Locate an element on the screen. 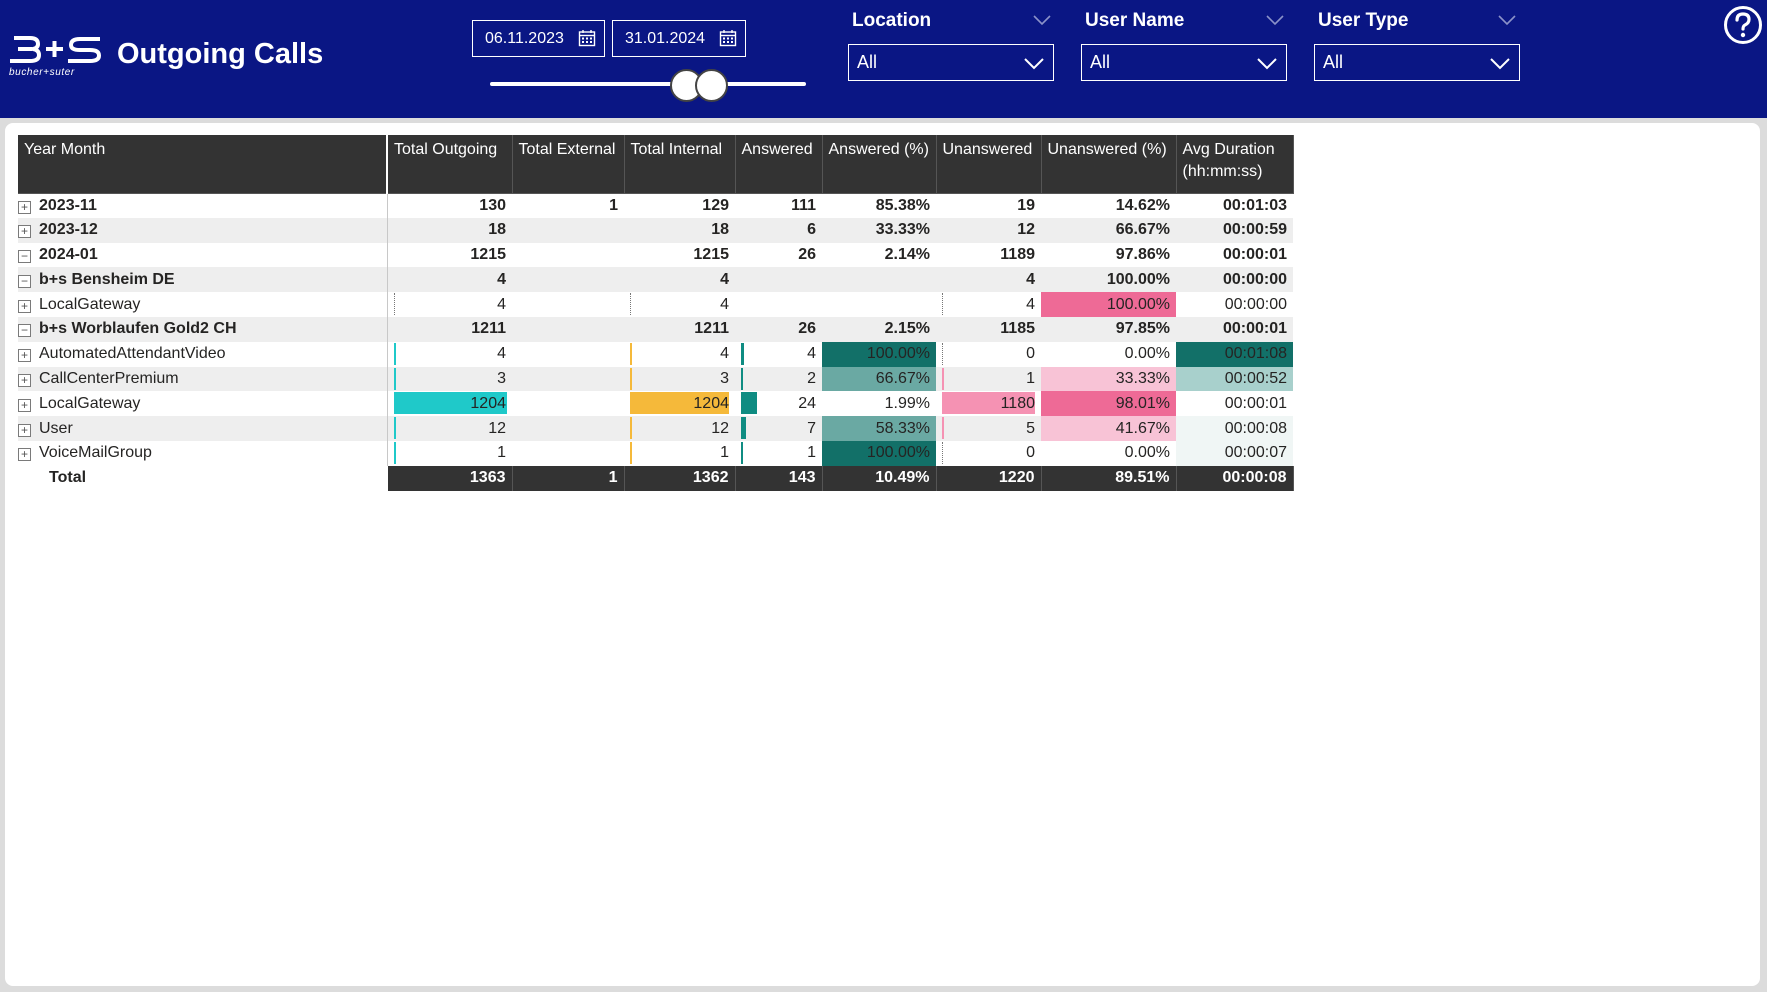 This screenshot has height=992, width=1767. cell-answered-pct: 2.14% is located at coordinates (879, 255).